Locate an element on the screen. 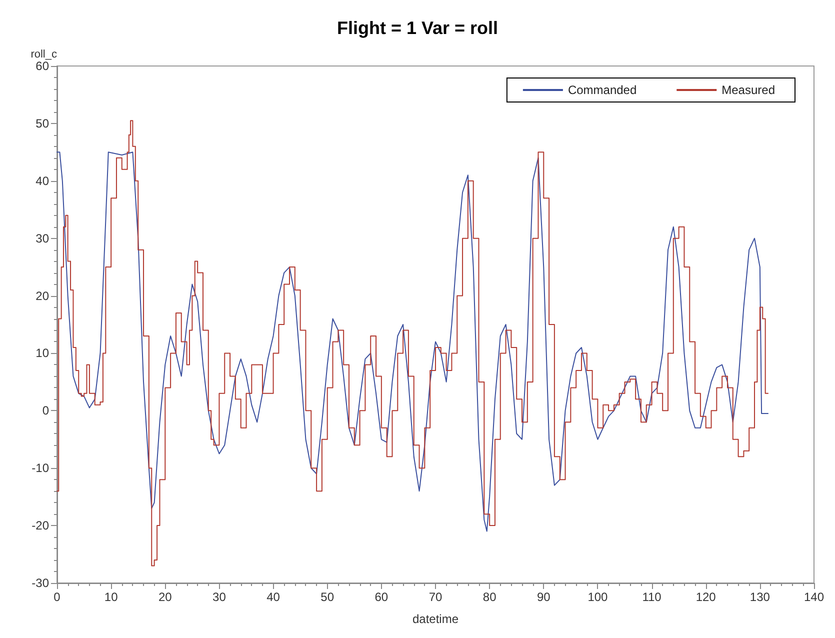 The width and height of the screenshot is (835, 638). x-tick-label: 60 is located at coordinates (381, 597).